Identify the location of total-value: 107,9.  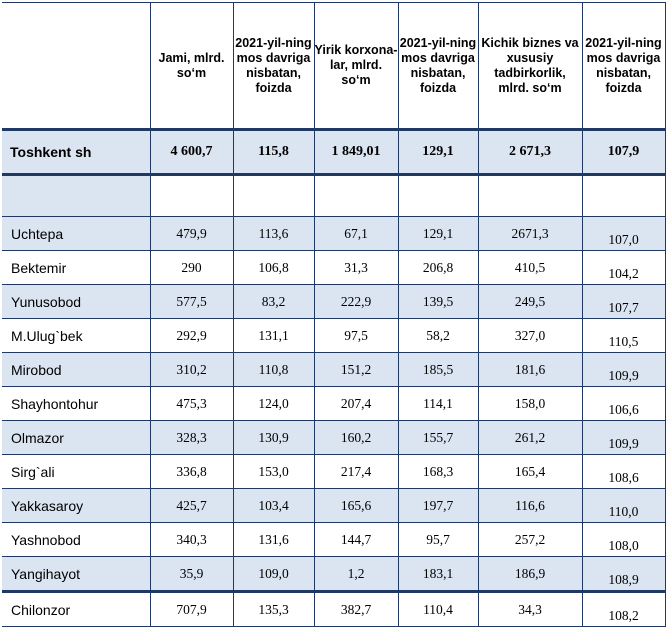
(623, 152).